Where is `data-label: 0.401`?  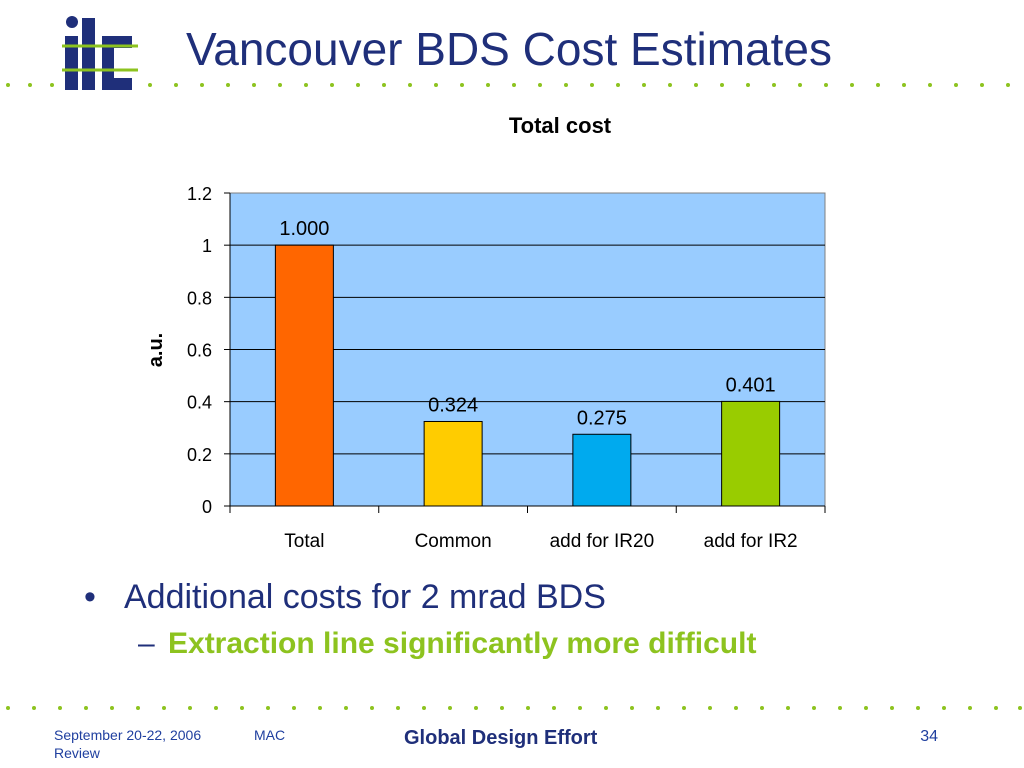 data-label: 0.401 is located at coordinates (751, 385).